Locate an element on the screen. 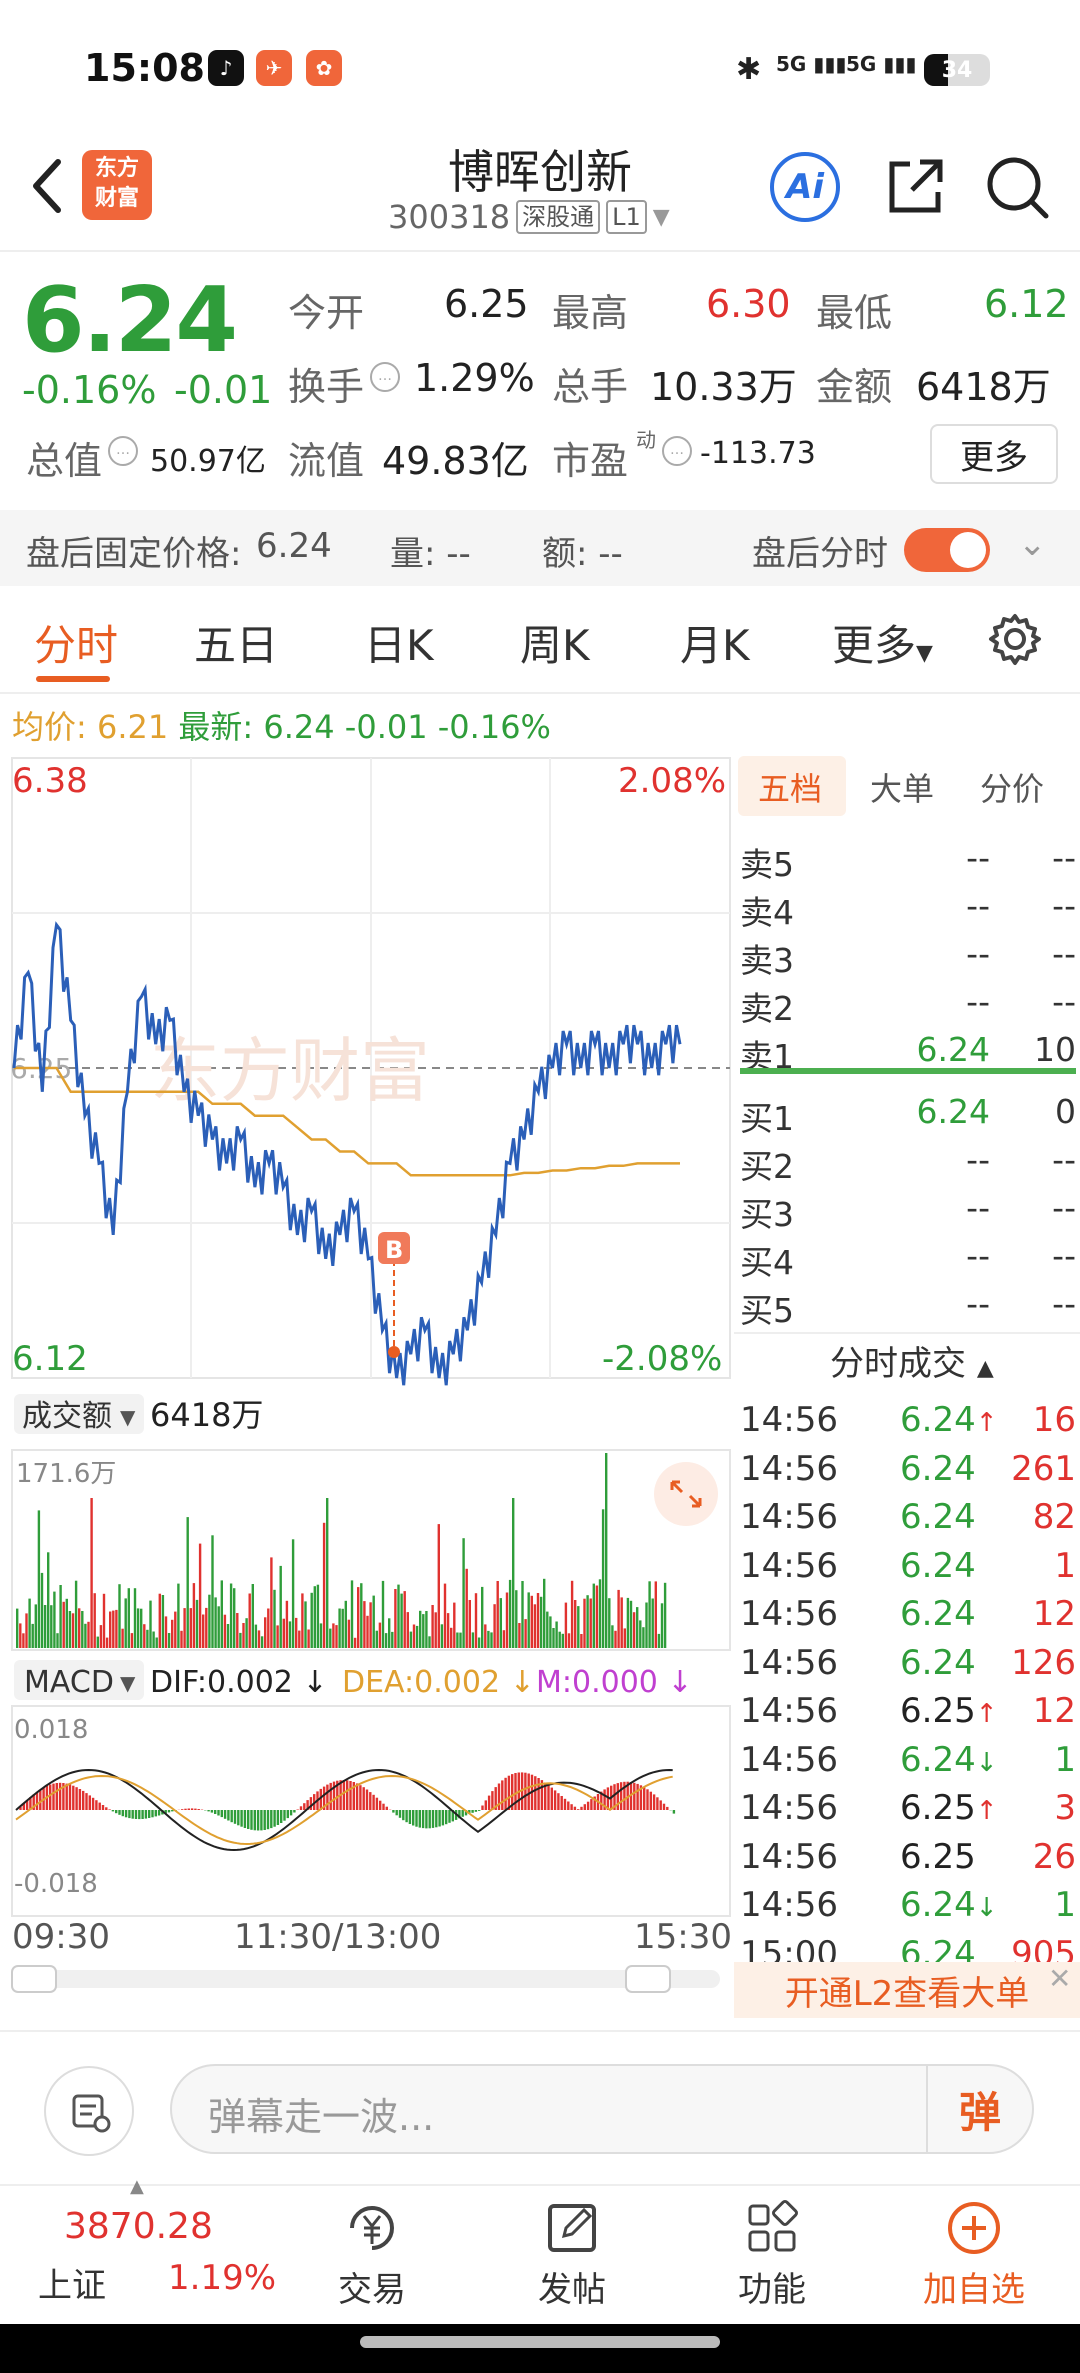 The image size is (1080, 2373). nav-post: 发帖 is located at coordinates (572, 2255).